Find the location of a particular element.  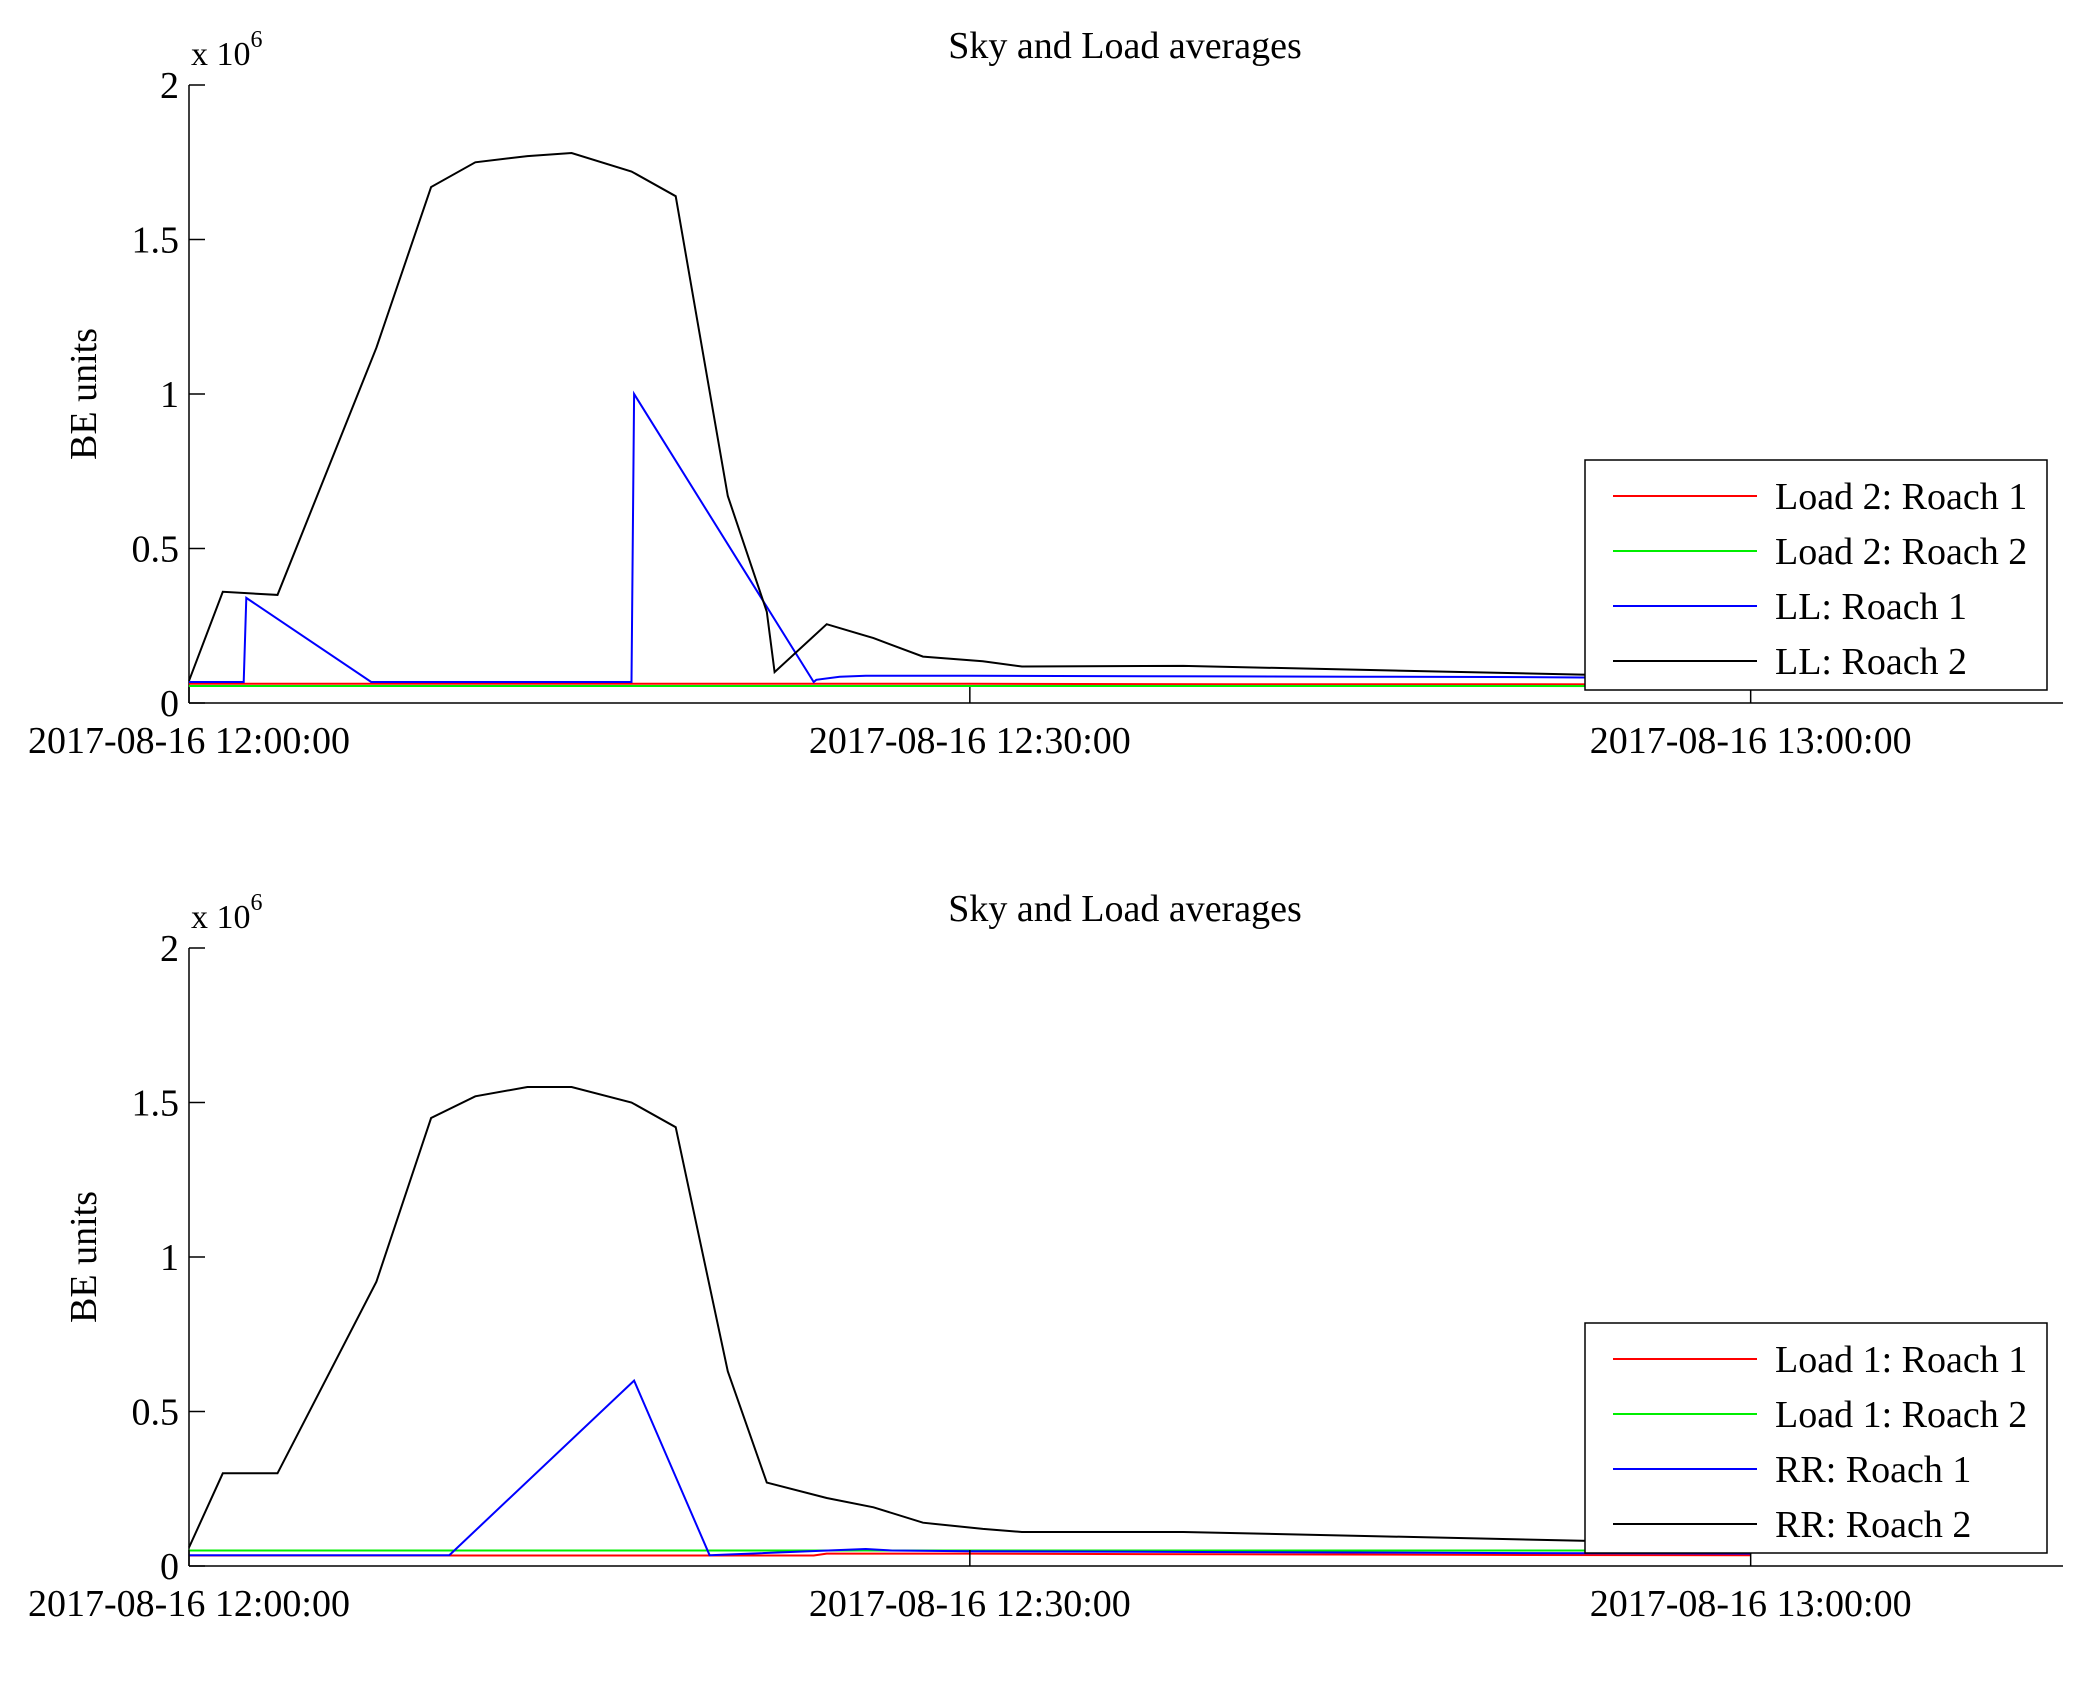

legend-entry: Load 1: Roach 1 is located at coordinates (1901, 1360).